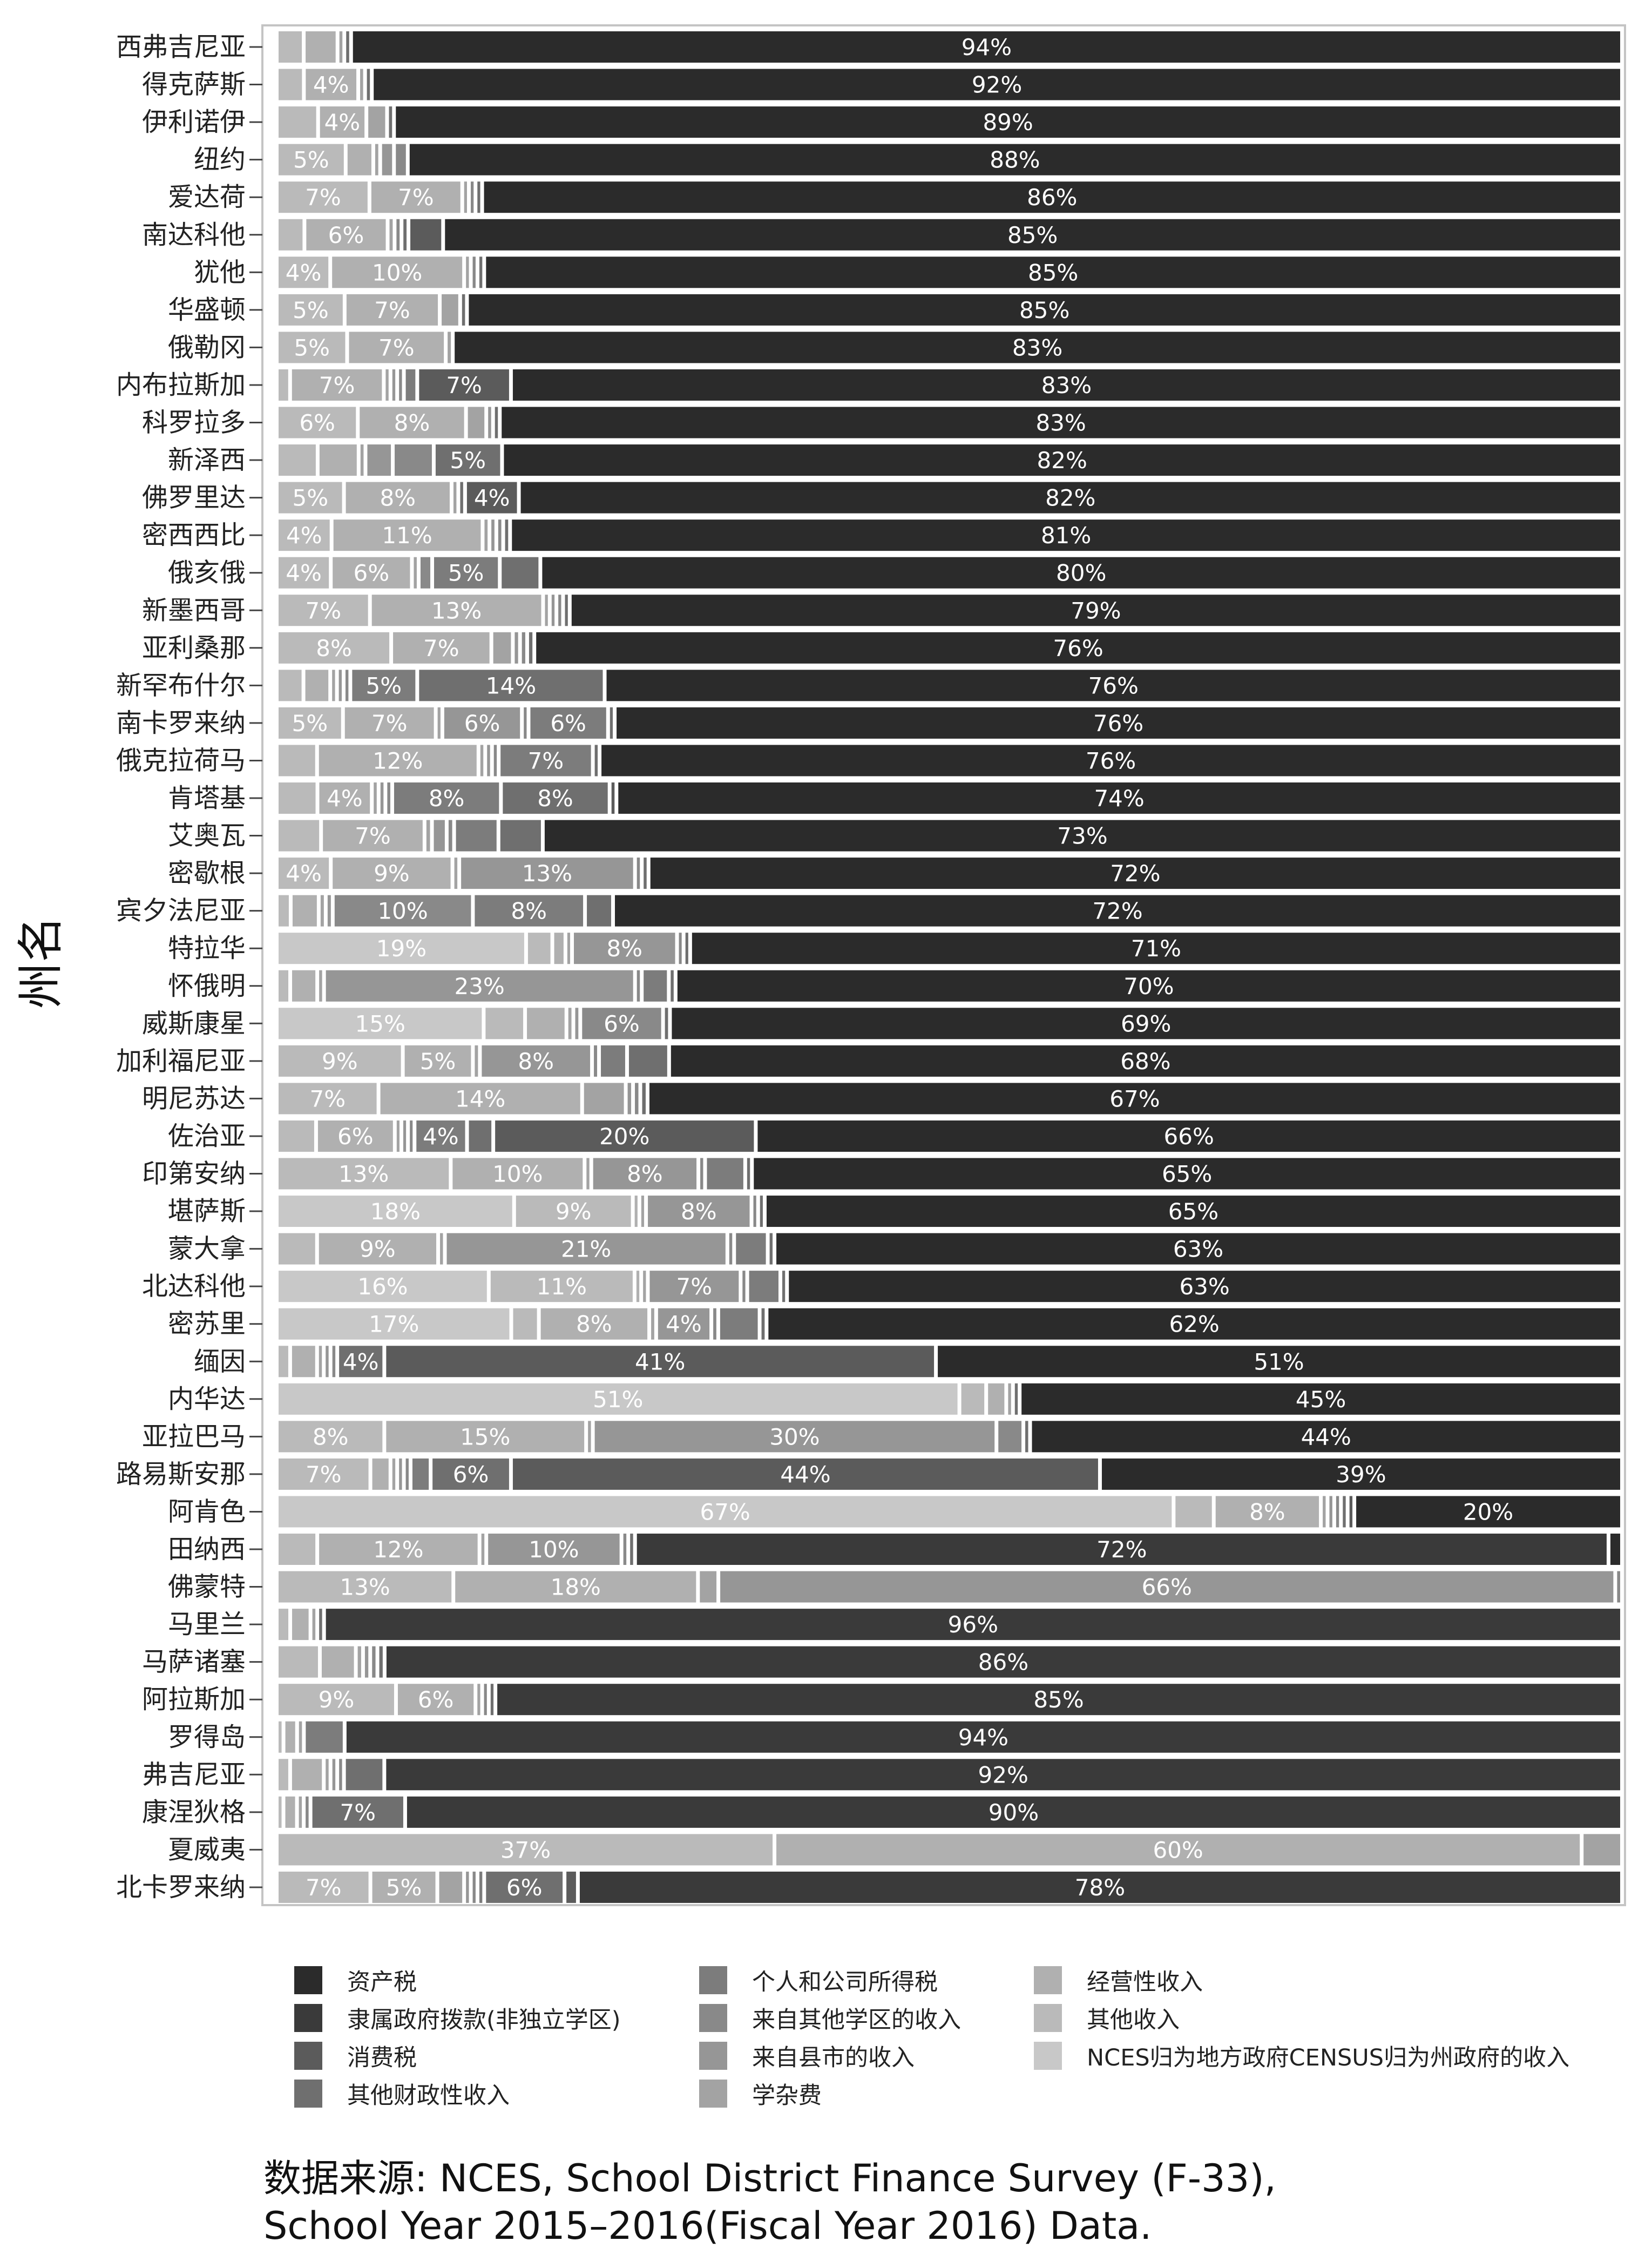  Describe the element at coordinates (1121, 1549) in the screenshot. I see `bar-data-label: 72%` at that location.